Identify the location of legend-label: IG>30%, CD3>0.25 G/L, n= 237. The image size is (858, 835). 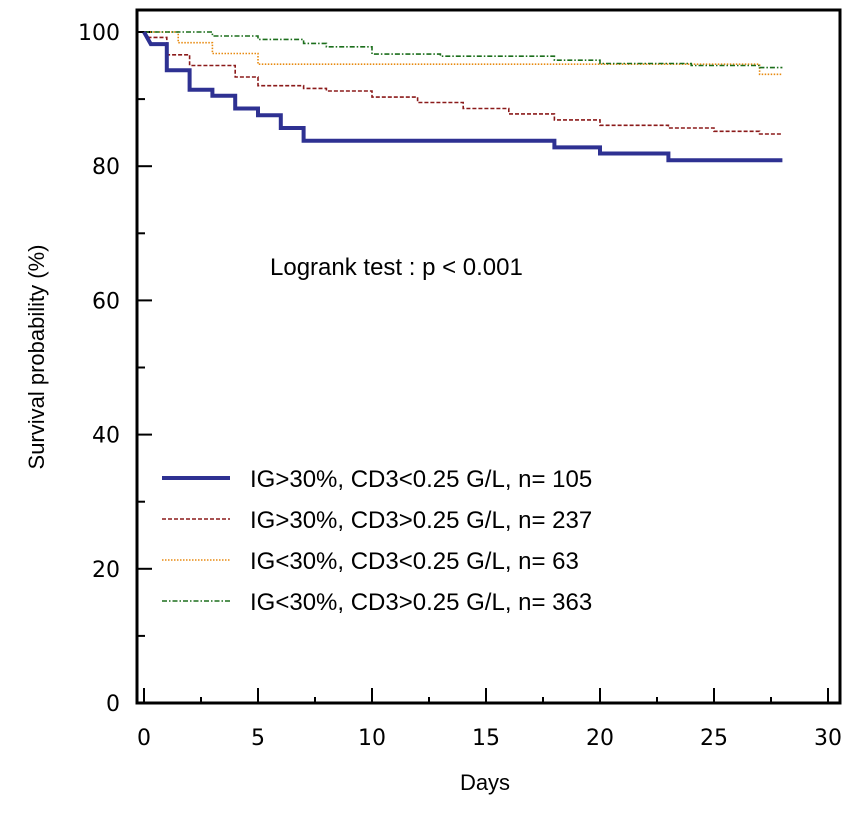
(421, 520).